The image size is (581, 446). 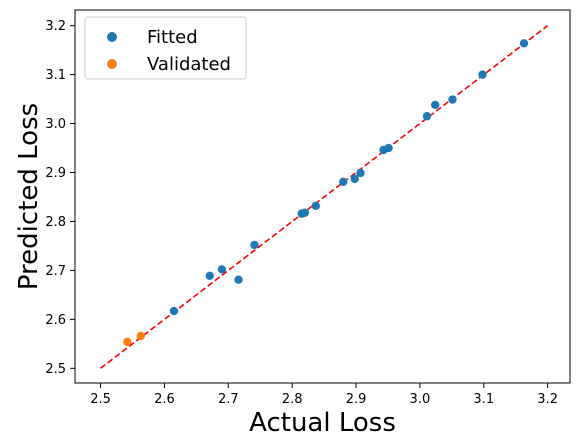 What do you see at coordinates (292, 399) in the screenshot?
I see `x-tick-label: 2.8` at bounding box center [292, 399].